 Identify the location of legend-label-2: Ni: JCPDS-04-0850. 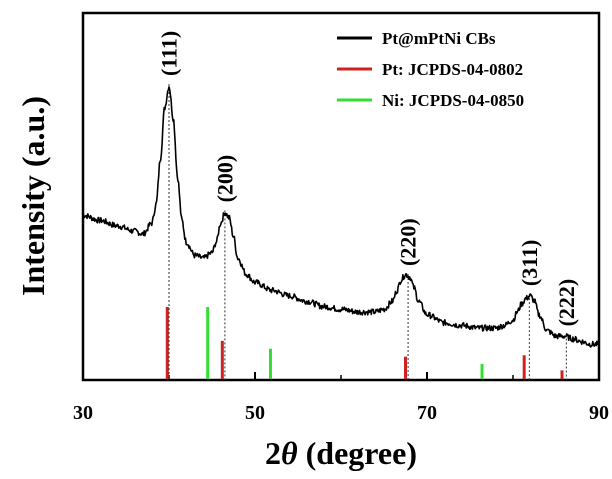
(453, 100).